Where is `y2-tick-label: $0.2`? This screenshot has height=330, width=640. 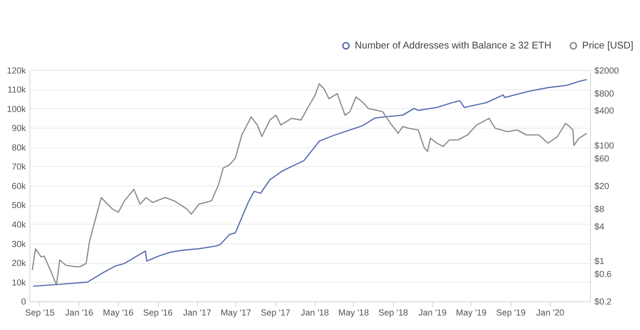
y2-tick-label: $0.2 is located at coordinates (603, 301).